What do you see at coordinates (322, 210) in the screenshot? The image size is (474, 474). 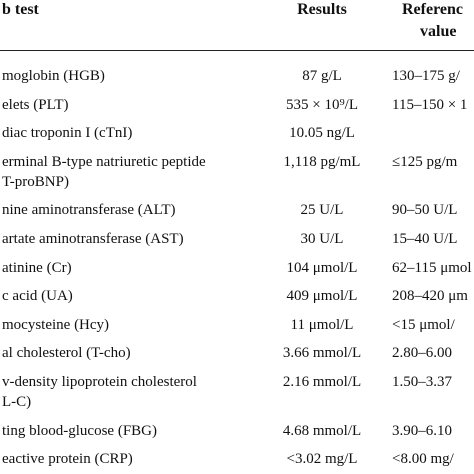 I see `result: 25 U/L` at bounding box center [322, 210].